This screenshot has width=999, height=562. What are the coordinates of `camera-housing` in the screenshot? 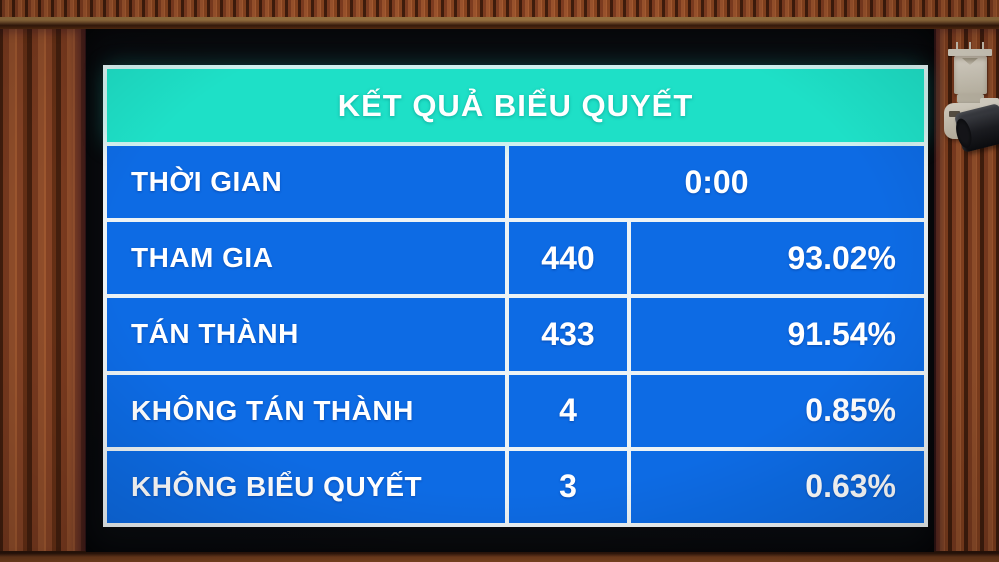 It's located at (970, 75).